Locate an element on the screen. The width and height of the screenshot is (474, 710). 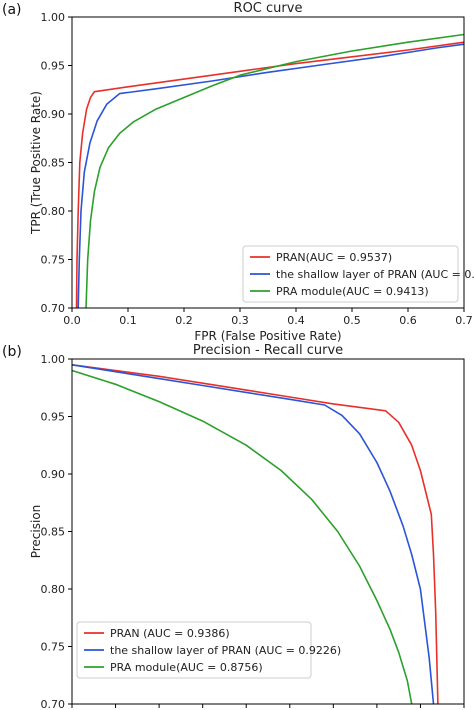
chart0-y-tick-label-6: 1.00 is located at coordinates (53, 17).